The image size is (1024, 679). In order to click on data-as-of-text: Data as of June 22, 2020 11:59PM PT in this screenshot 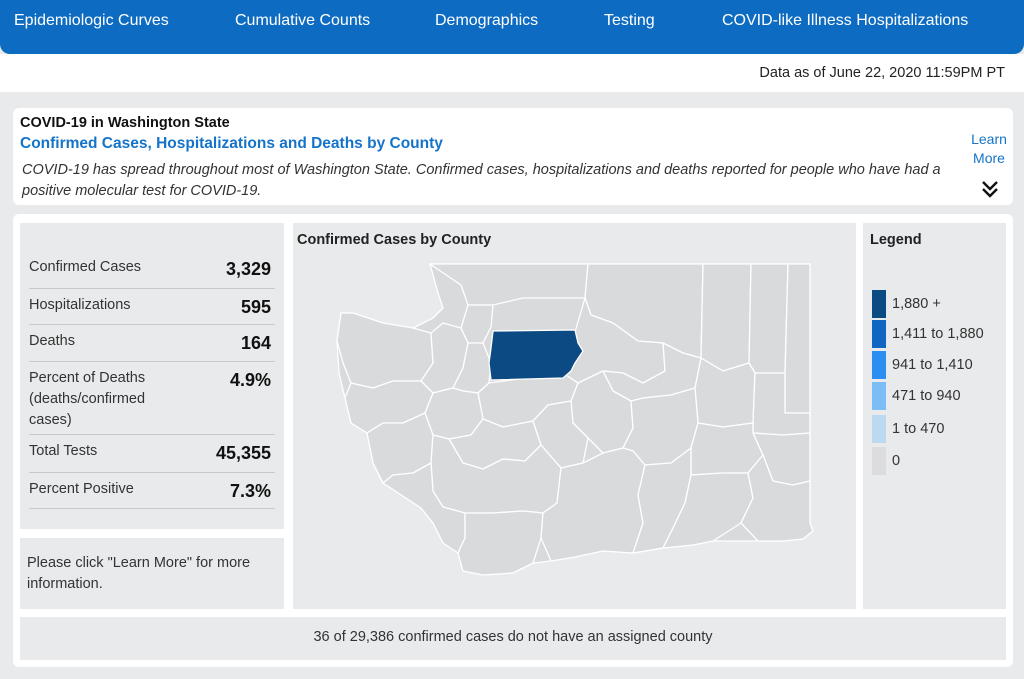, I will do `click(882, 73)`.